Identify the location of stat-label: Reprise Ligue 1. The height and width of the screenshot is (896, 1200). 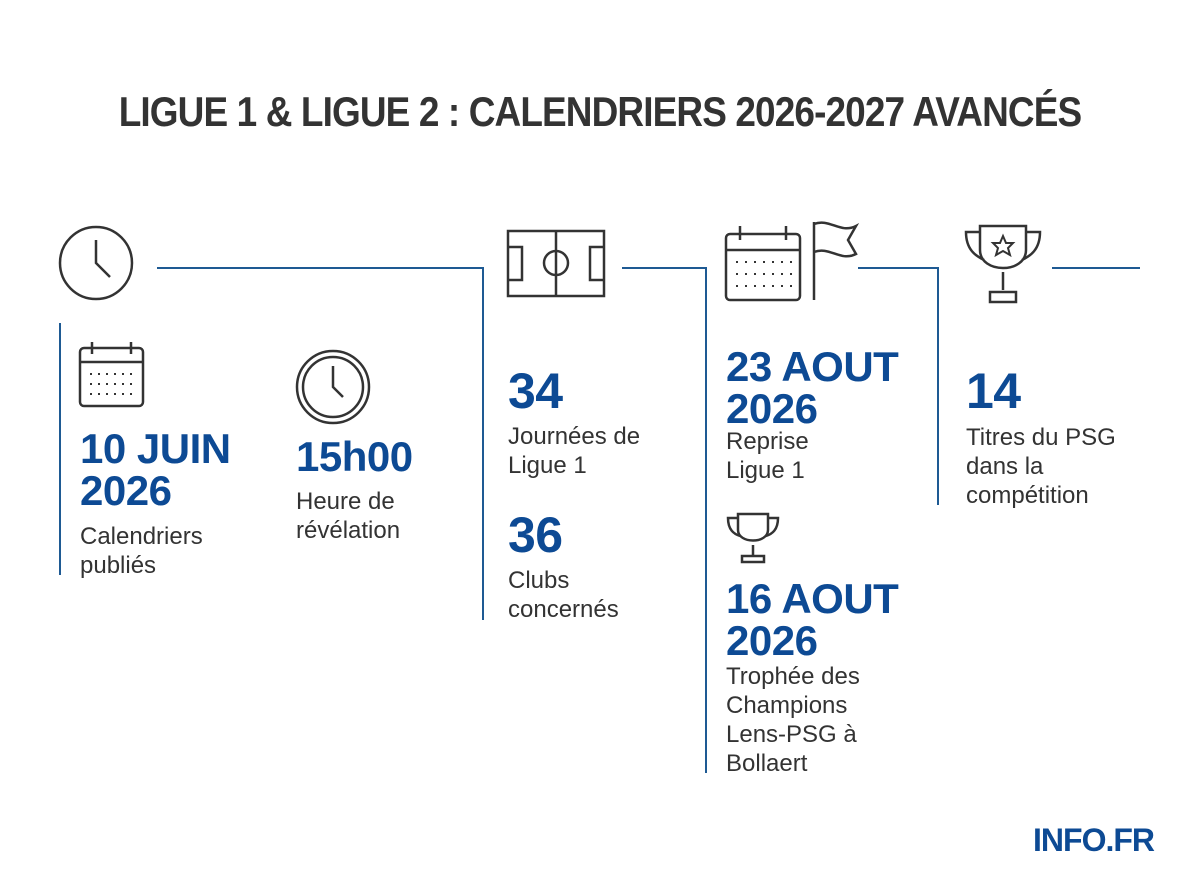
(767, 456).